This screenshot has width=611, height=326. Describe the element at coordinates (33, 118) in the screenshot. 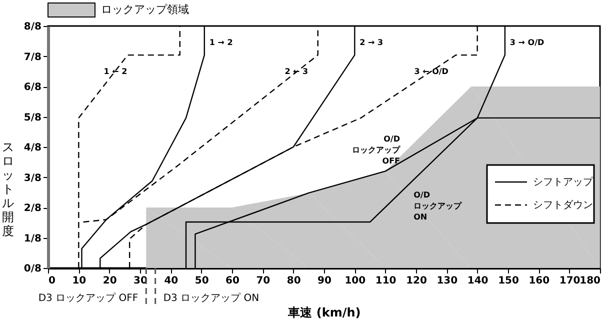

I see `y-tick-label: 5/8` at that location.